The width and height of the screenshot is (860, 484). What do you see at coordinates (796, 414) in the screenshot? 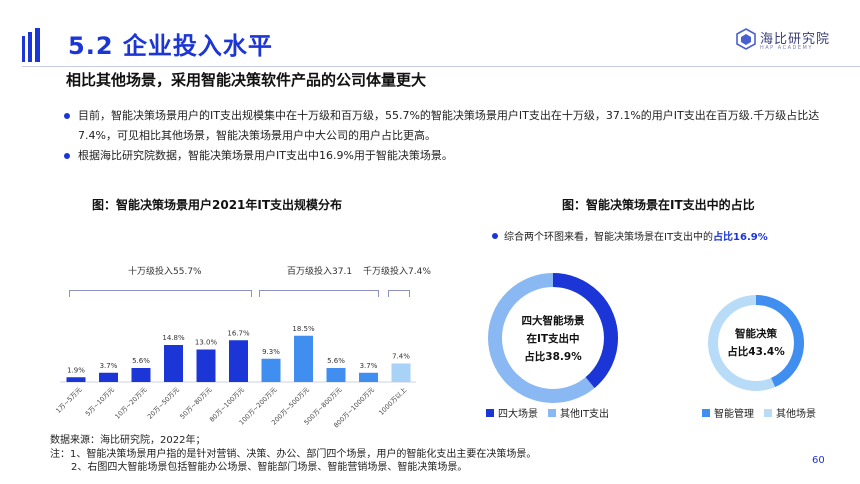
I see `legend-label: 其他场景` at bounding box center [796, 414].